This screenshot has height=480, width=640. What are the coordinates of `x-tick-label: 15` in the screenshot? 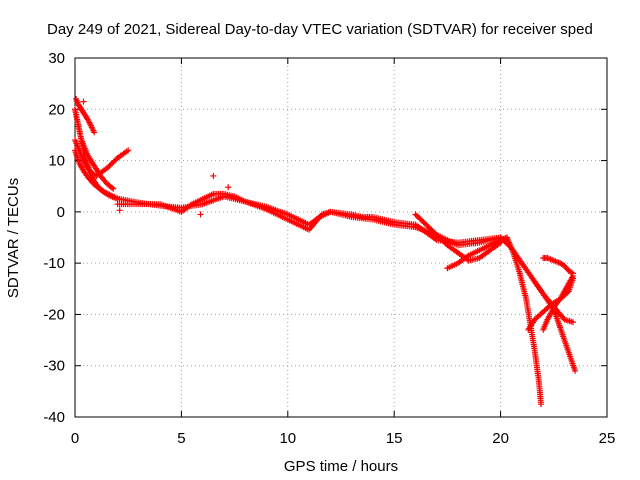 It's located at (394, 438).